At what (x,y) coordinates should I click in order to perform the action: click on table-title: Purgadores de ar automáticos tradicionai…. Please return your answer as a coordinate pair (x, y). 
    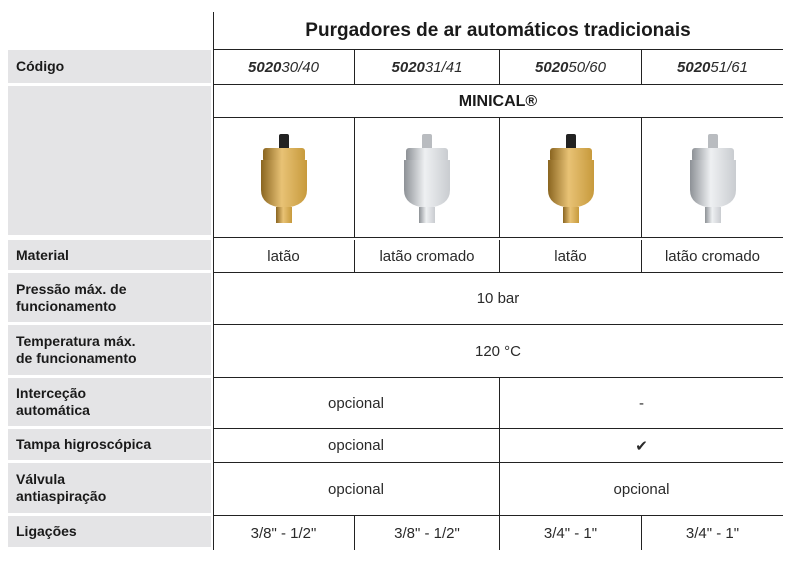
    Looking at the image, I should click on (498, 31).